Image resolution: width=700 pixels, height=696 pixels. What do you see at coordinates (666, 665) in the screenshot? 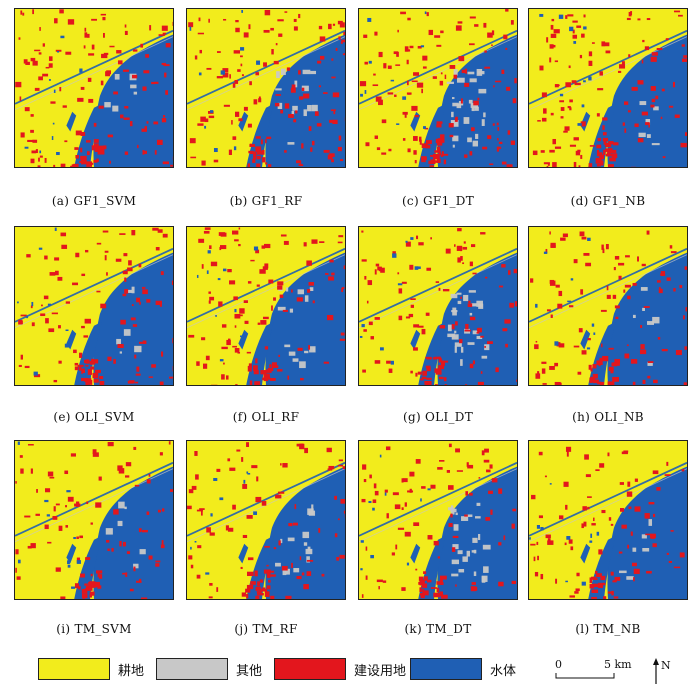
I see `north-label: N` at bounding box center [666, 665].